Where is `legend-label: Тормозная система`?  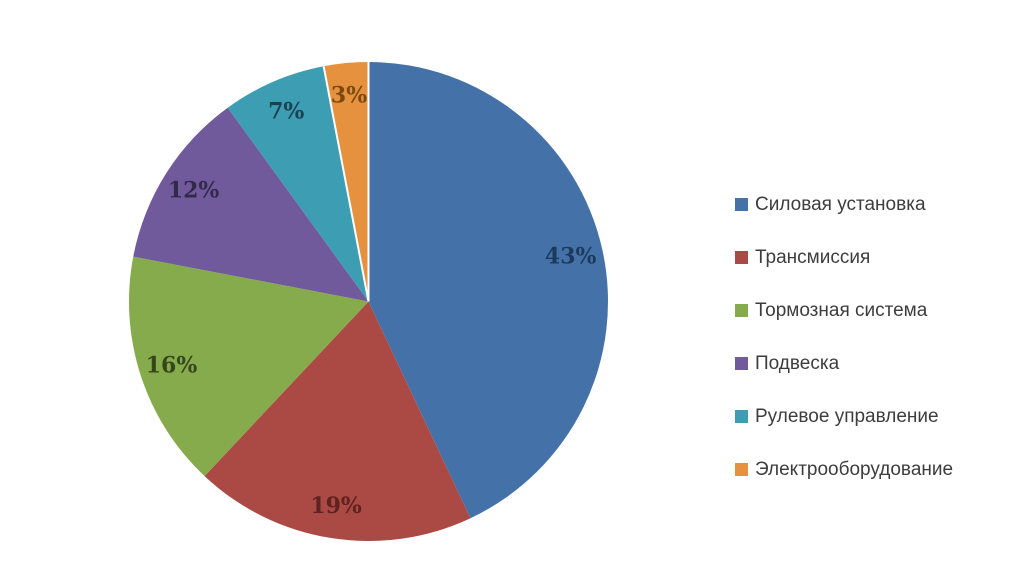
legend-label: Тормозная система is located at coordinates (841, 310).